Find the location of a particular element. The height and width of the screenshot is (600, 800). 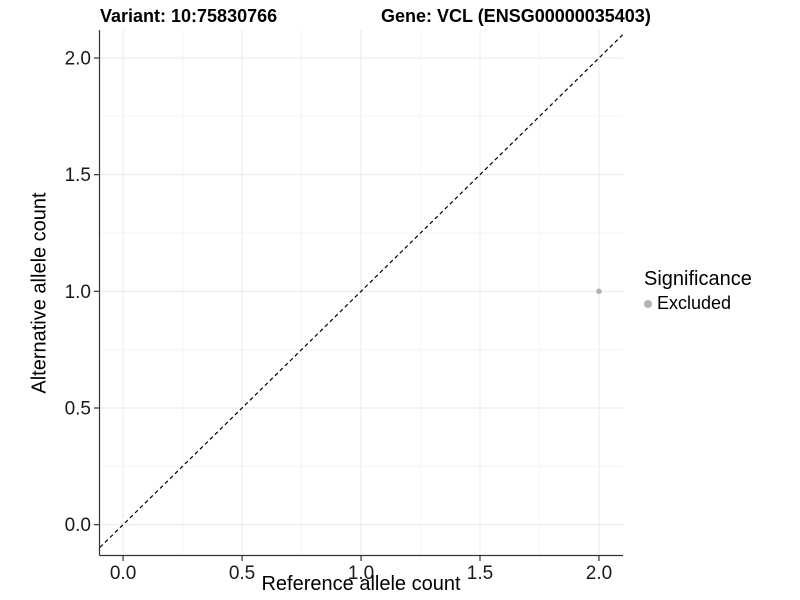

legend-entry-excluded: Excluded is located at coordinates (698, 303).